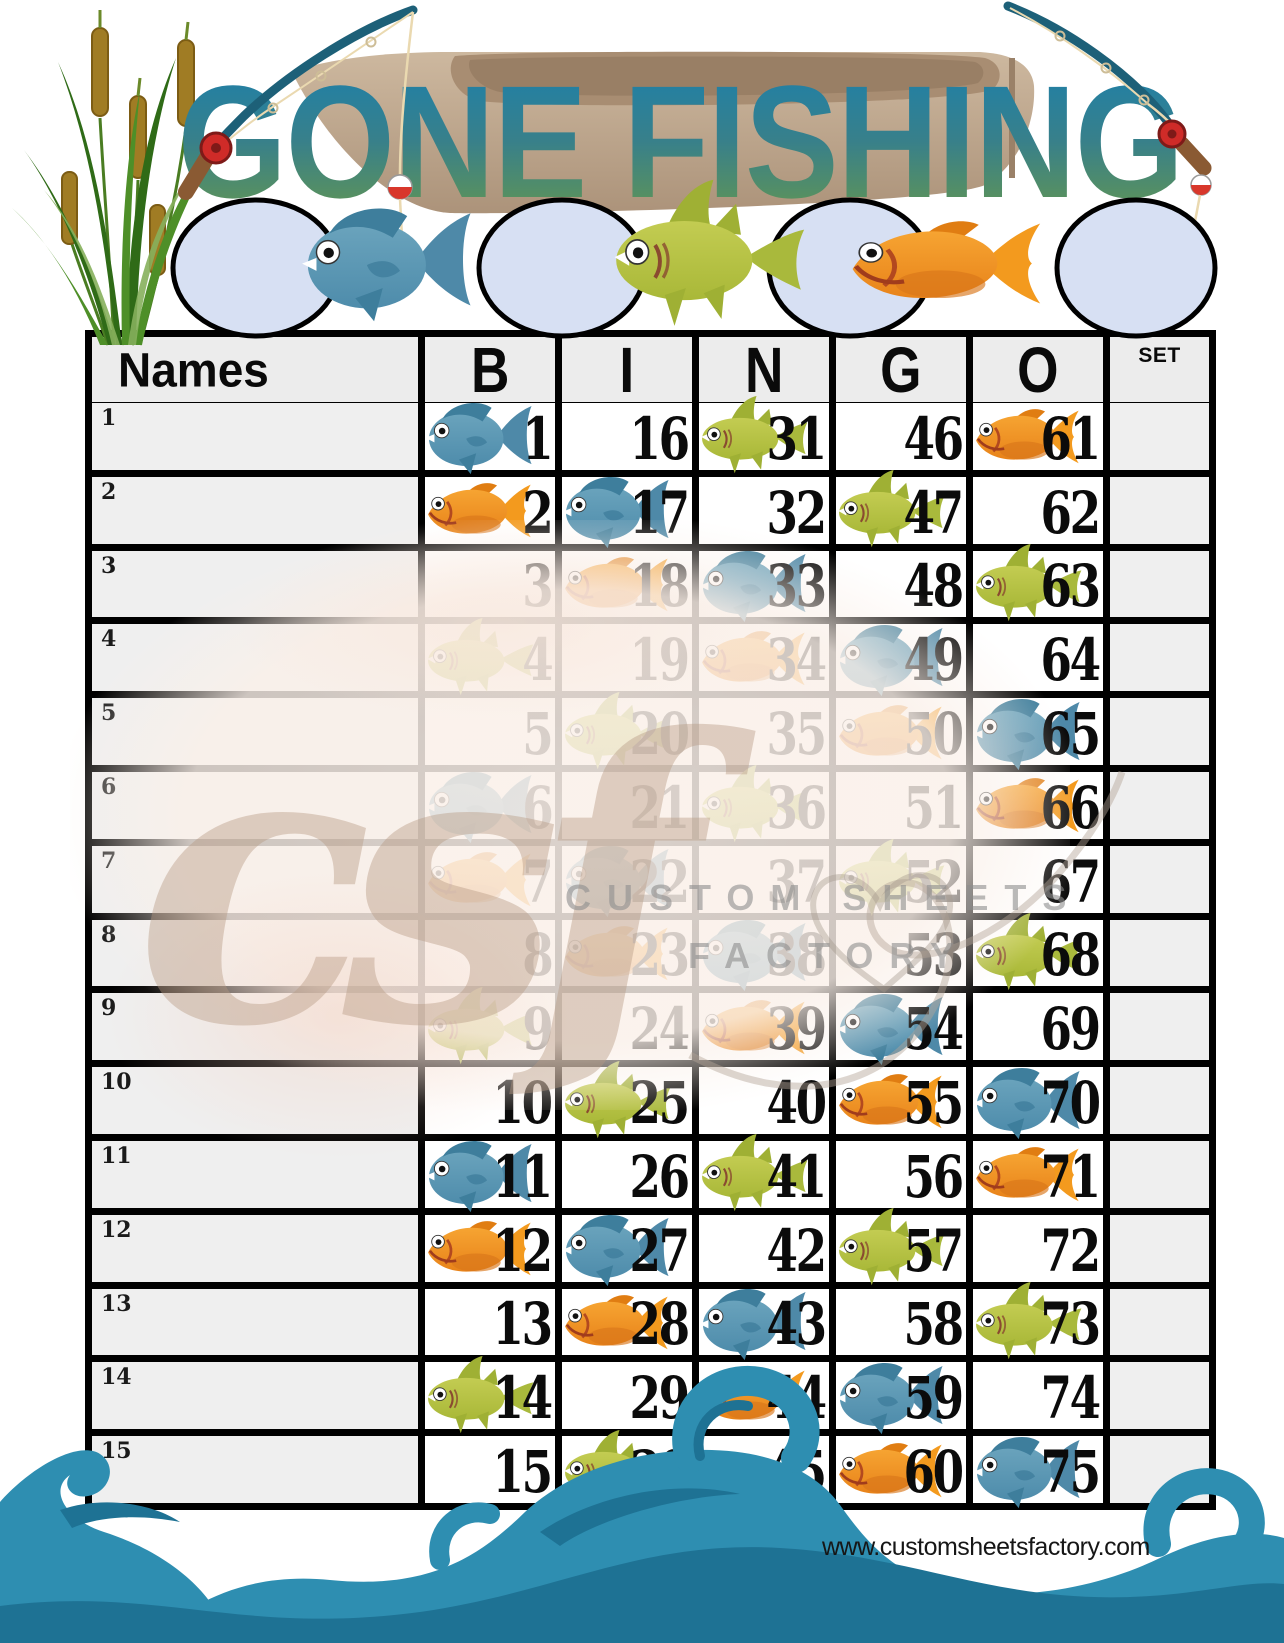  Describe the element at coordinates (255, 731) in the screenshot. I see `name-cell-row-5: 5` at that location.